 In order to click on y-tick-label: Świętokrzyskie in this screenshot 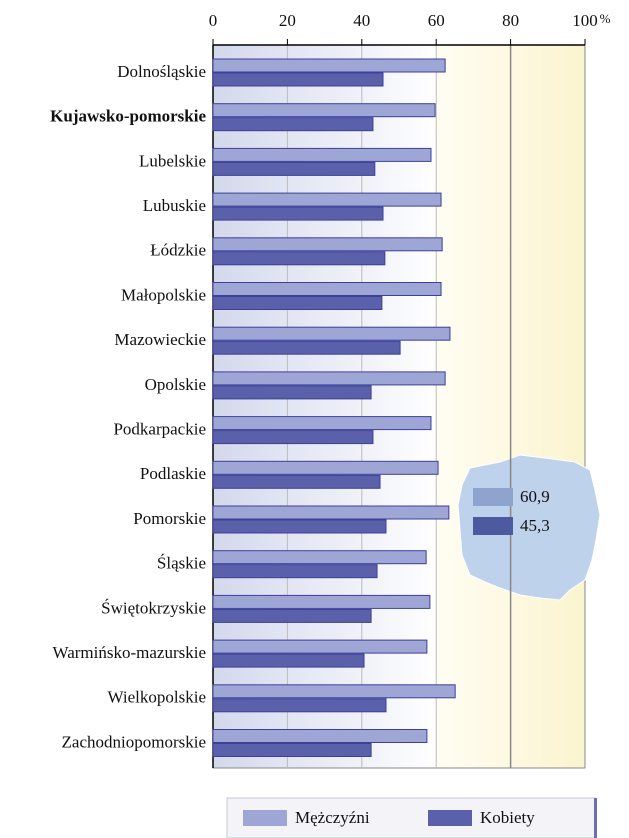, I will do `click(153, 607)`.